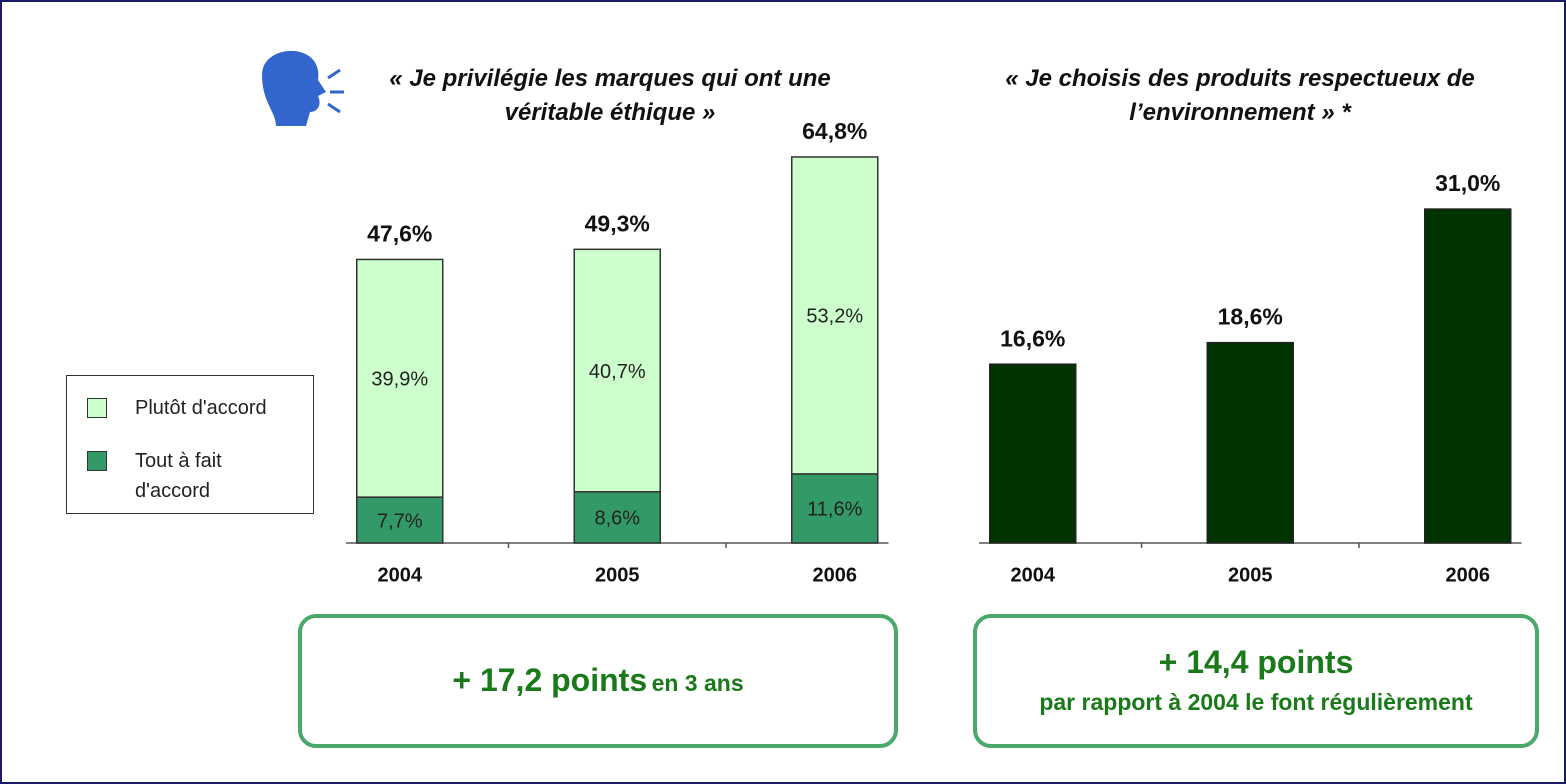 The height and width of the screenshot is (784, 1566). What do you see at coordinates (190, 444) in the screenshot?
I see `legend: Plutôt d'accord Tout à fait d'accord` at bounding box center [190, 444].